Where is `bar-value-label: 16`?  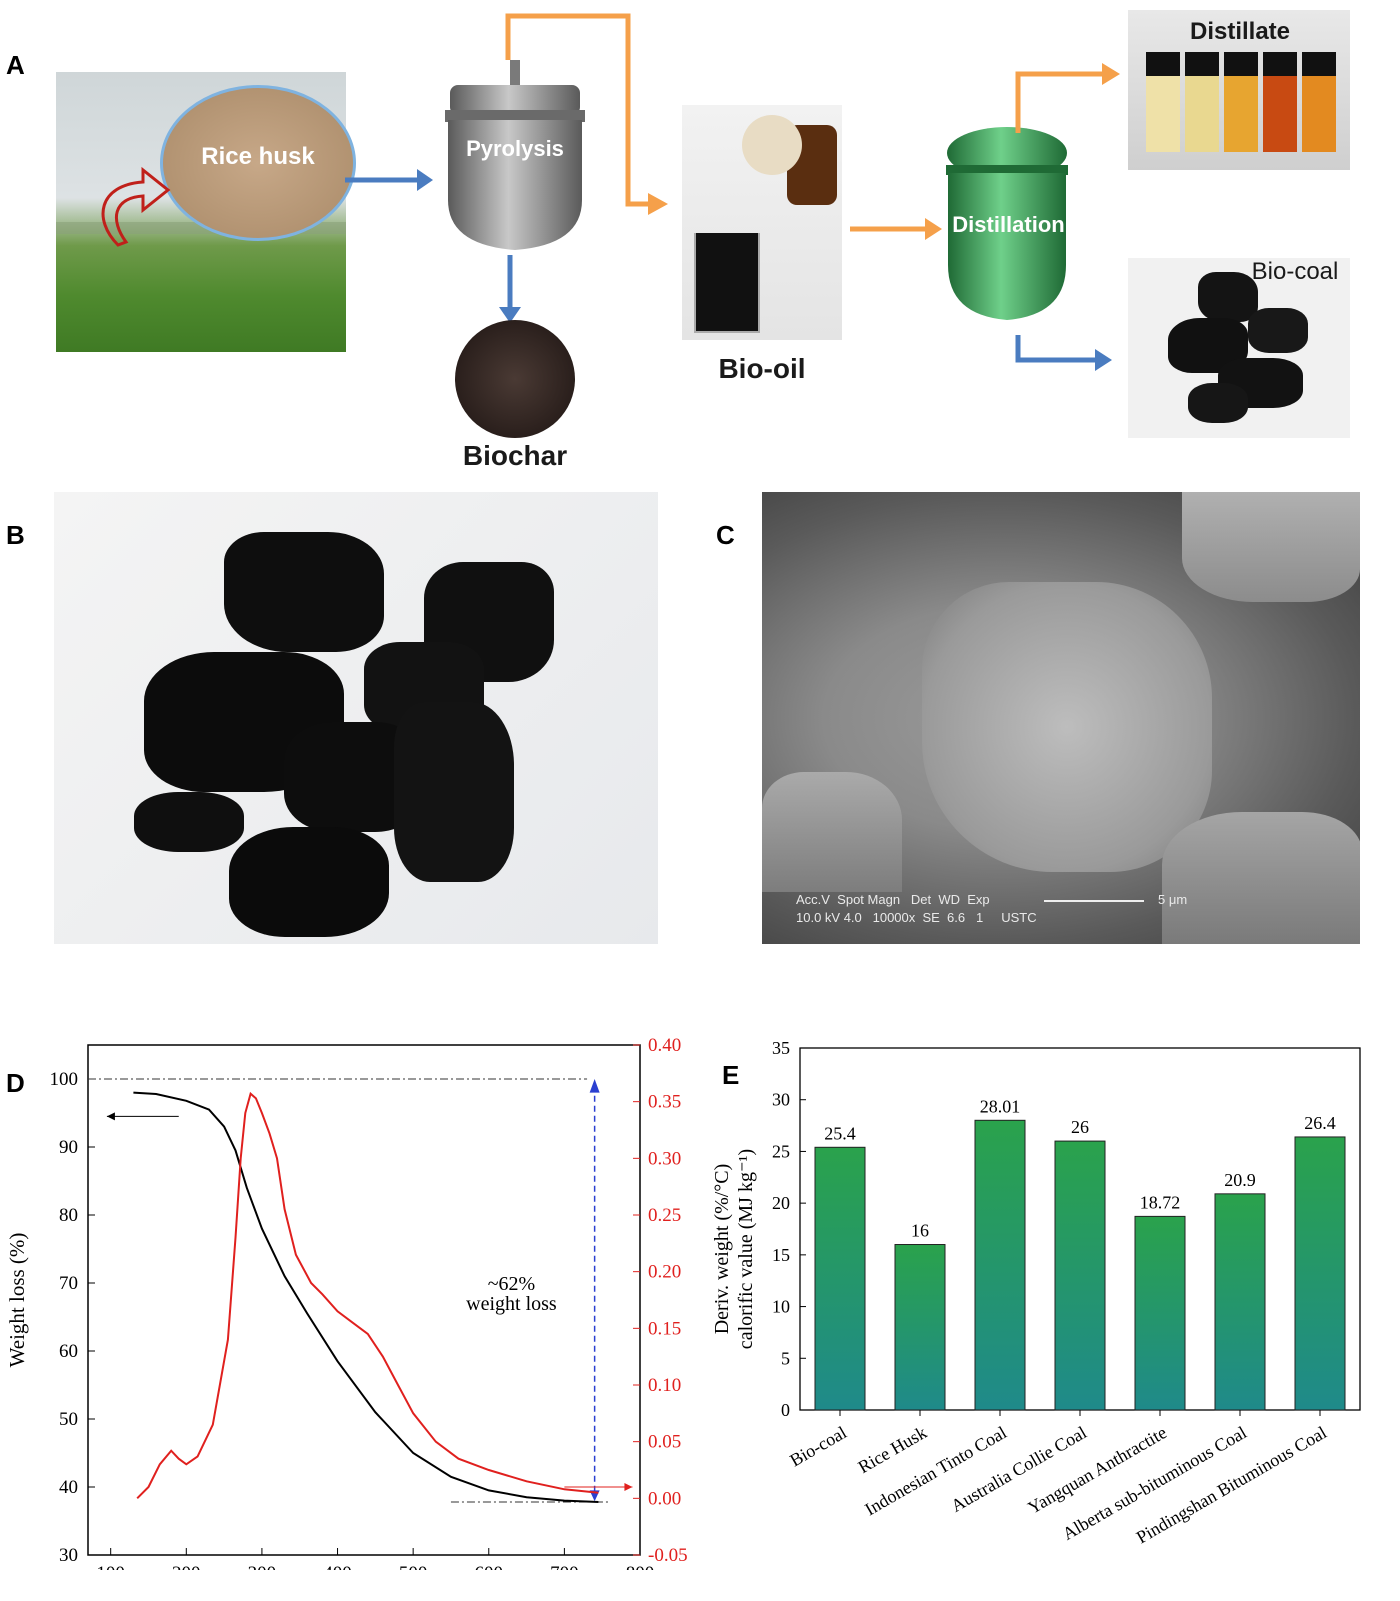 bar-value-label: 16 is located at coordinates (920, 1231).